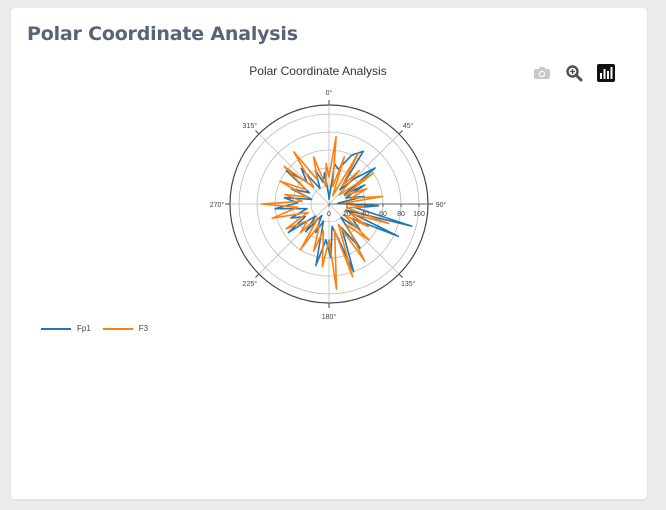 The image size is (666, 510). Describe the element at coordinates (419, 214) in the screenshot. I see `radial-tick-label: 100` at that location.